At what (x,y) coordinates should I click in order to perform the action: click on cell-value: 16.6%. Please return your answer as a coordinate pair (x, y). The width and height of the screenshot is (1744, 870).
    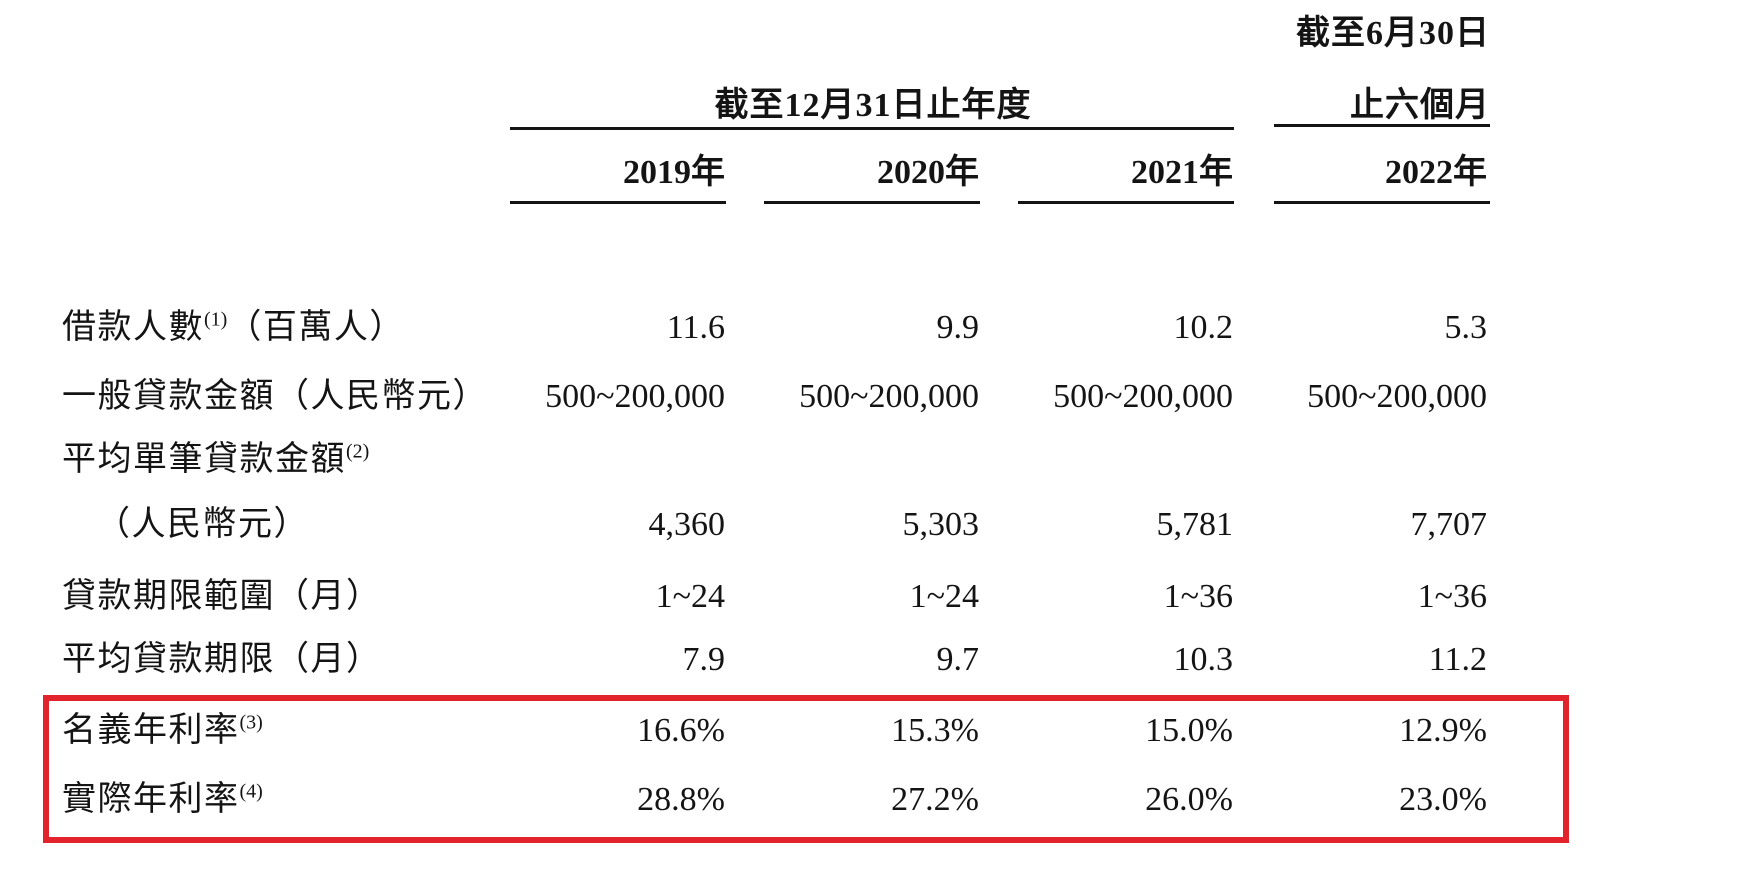
    Looking at the image, I should click on (681, 730).